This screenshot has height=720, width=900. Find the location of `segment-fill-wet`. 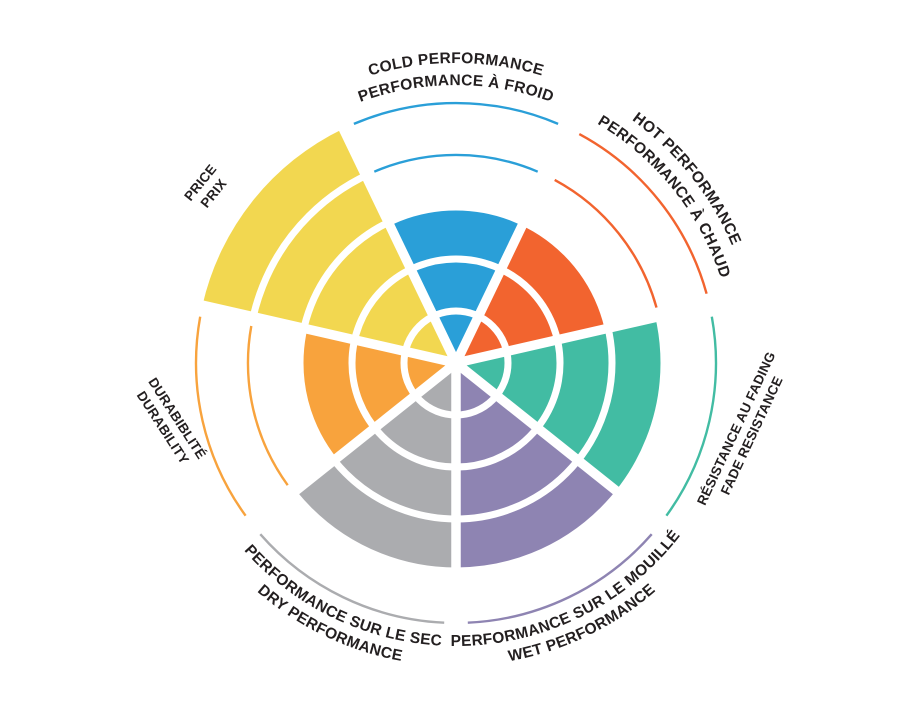

segment-fill-wet is located at coordinates (537, 467).